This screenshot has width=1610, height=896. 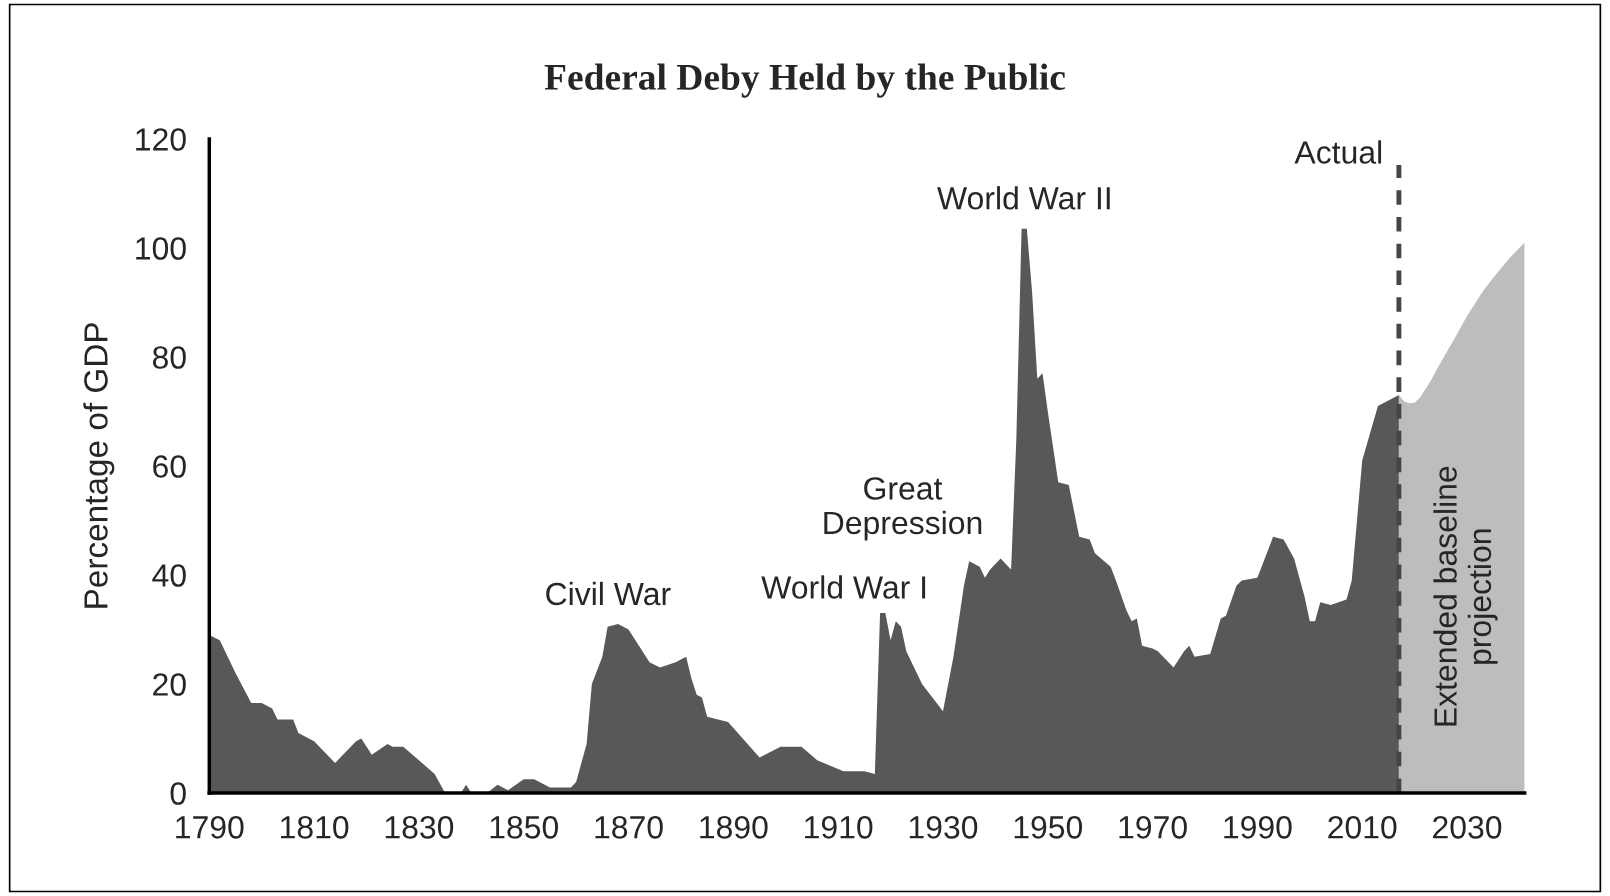 I want to click on ref-line-label: Actual, so click(x=1338, y=152).